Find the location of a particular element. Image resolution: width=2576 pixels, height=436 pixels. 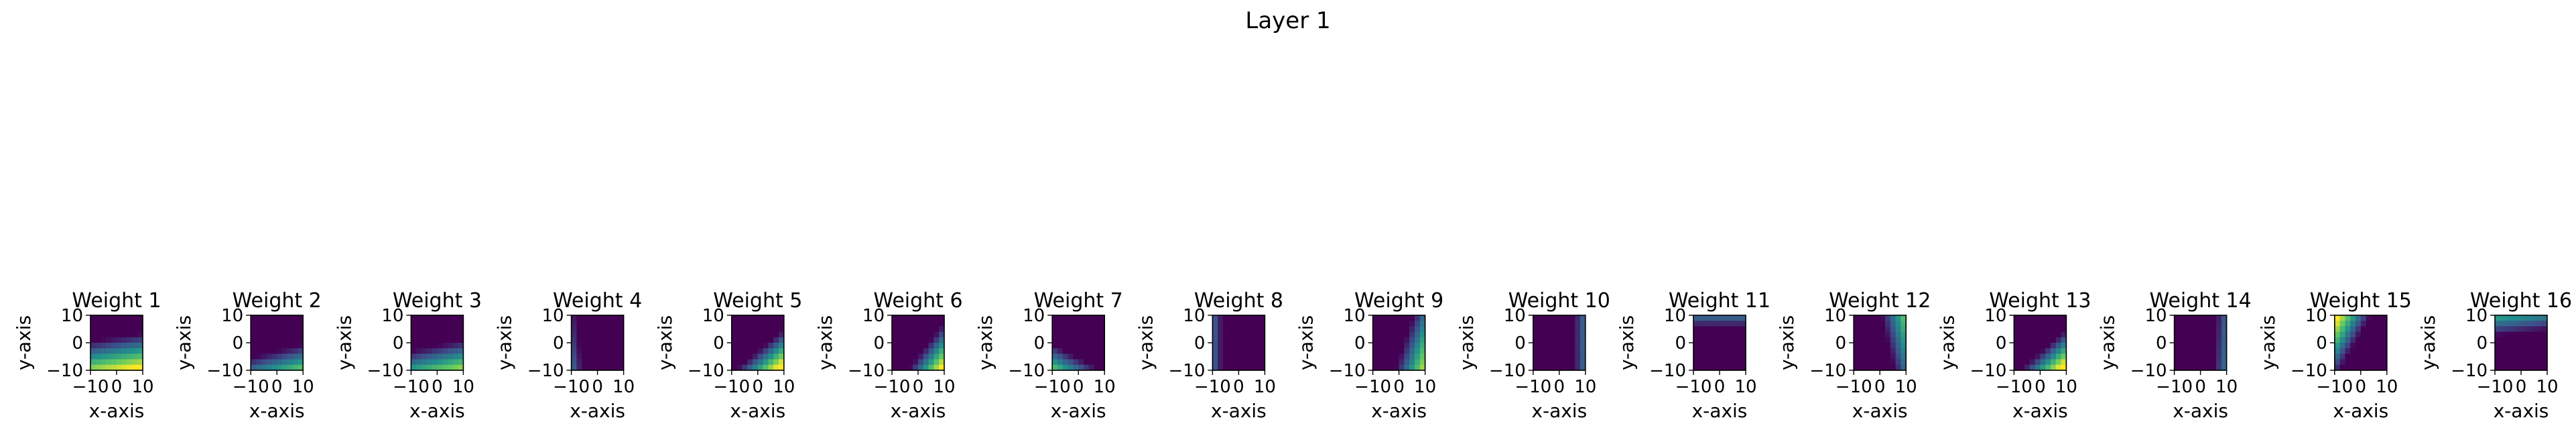

y-tick-label: −10 is located at coordinates (1507, 371).